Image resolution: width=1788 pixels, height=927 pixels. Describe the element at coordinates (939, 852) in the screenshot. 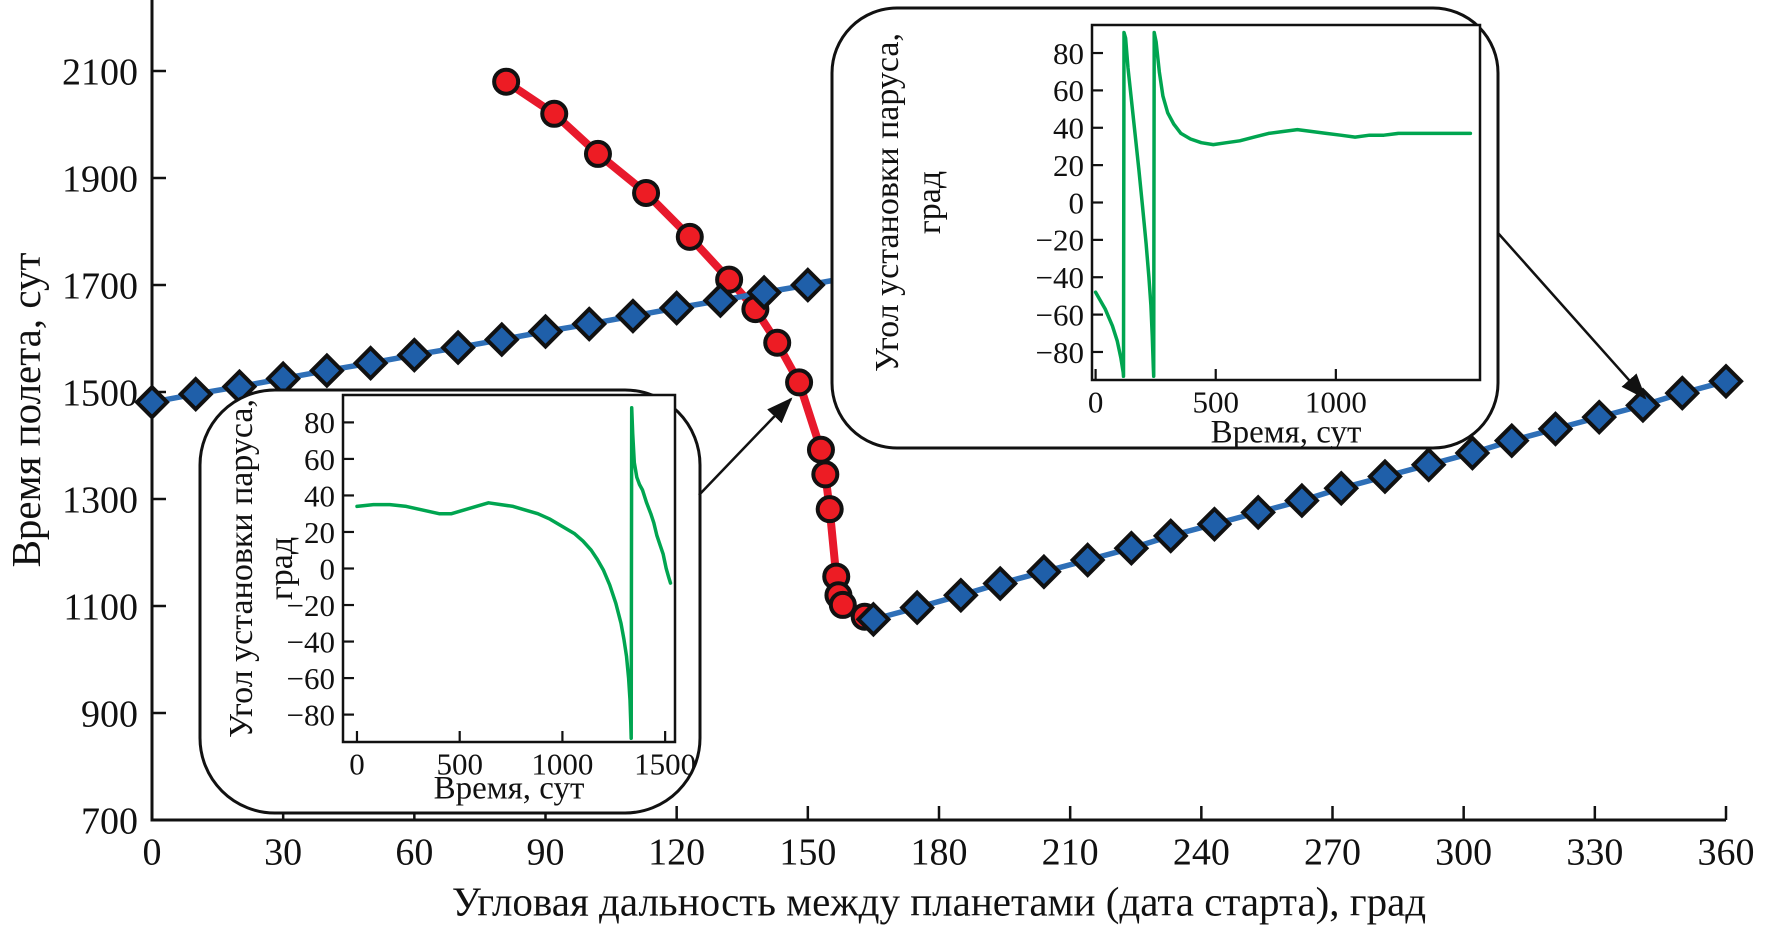

I see `main-x-tick-label: 180` at that location.